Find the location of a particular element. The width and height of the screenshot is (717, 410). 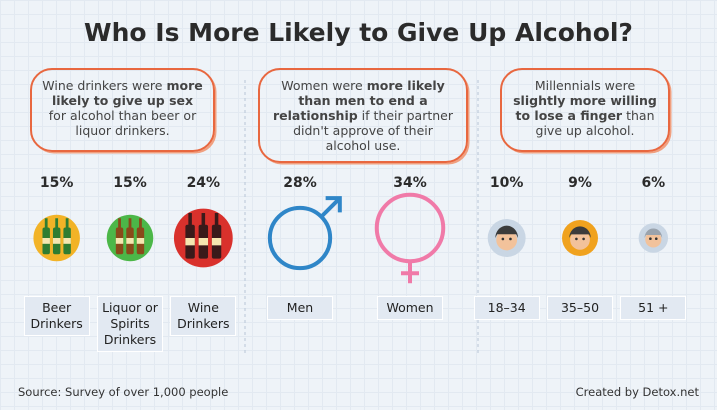

source: Source: Survey of over 1,000 people is located at coordinates (123, 392).